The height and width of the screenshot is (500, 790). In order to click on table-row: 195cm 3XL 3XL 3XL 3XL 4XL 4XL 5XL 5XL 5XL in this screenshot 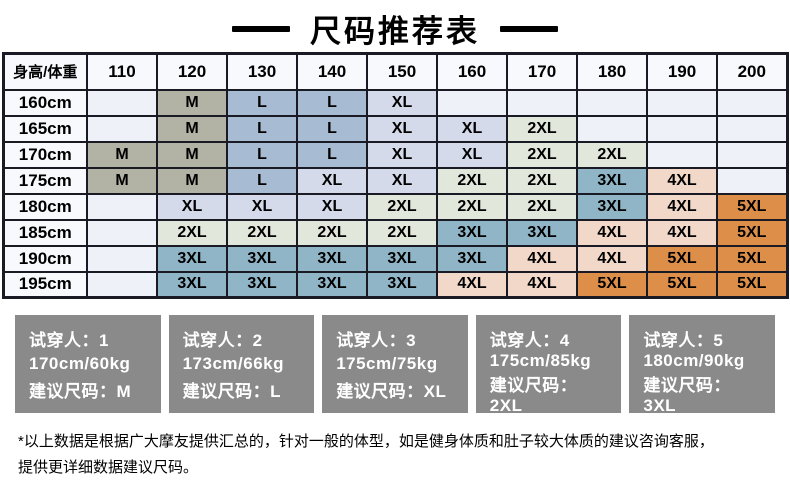, I will do `click(395, 284)`.